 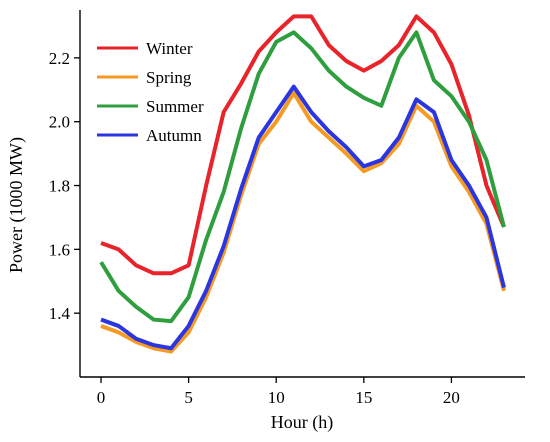 What do you see at coordinates (60, 313) in the screenshot?
I see `y-tick-label: 1.4` at bounding box center [60, 313].